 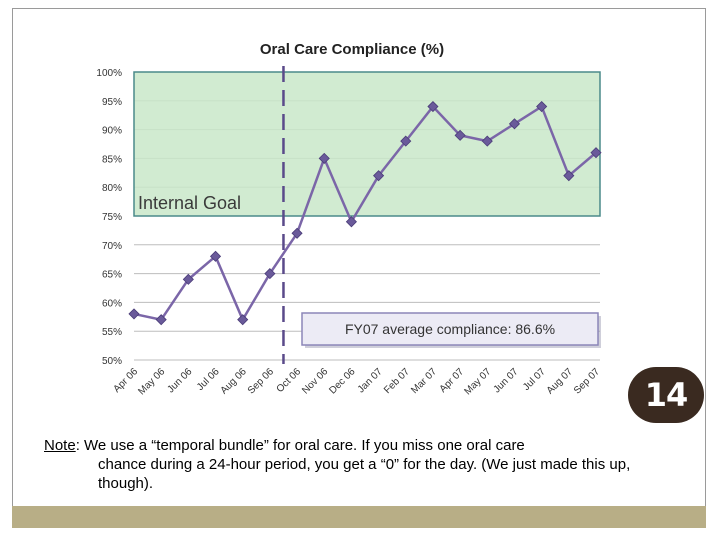 I want to click on x-tick-label: Aug 07, so click(x=560, y=381).